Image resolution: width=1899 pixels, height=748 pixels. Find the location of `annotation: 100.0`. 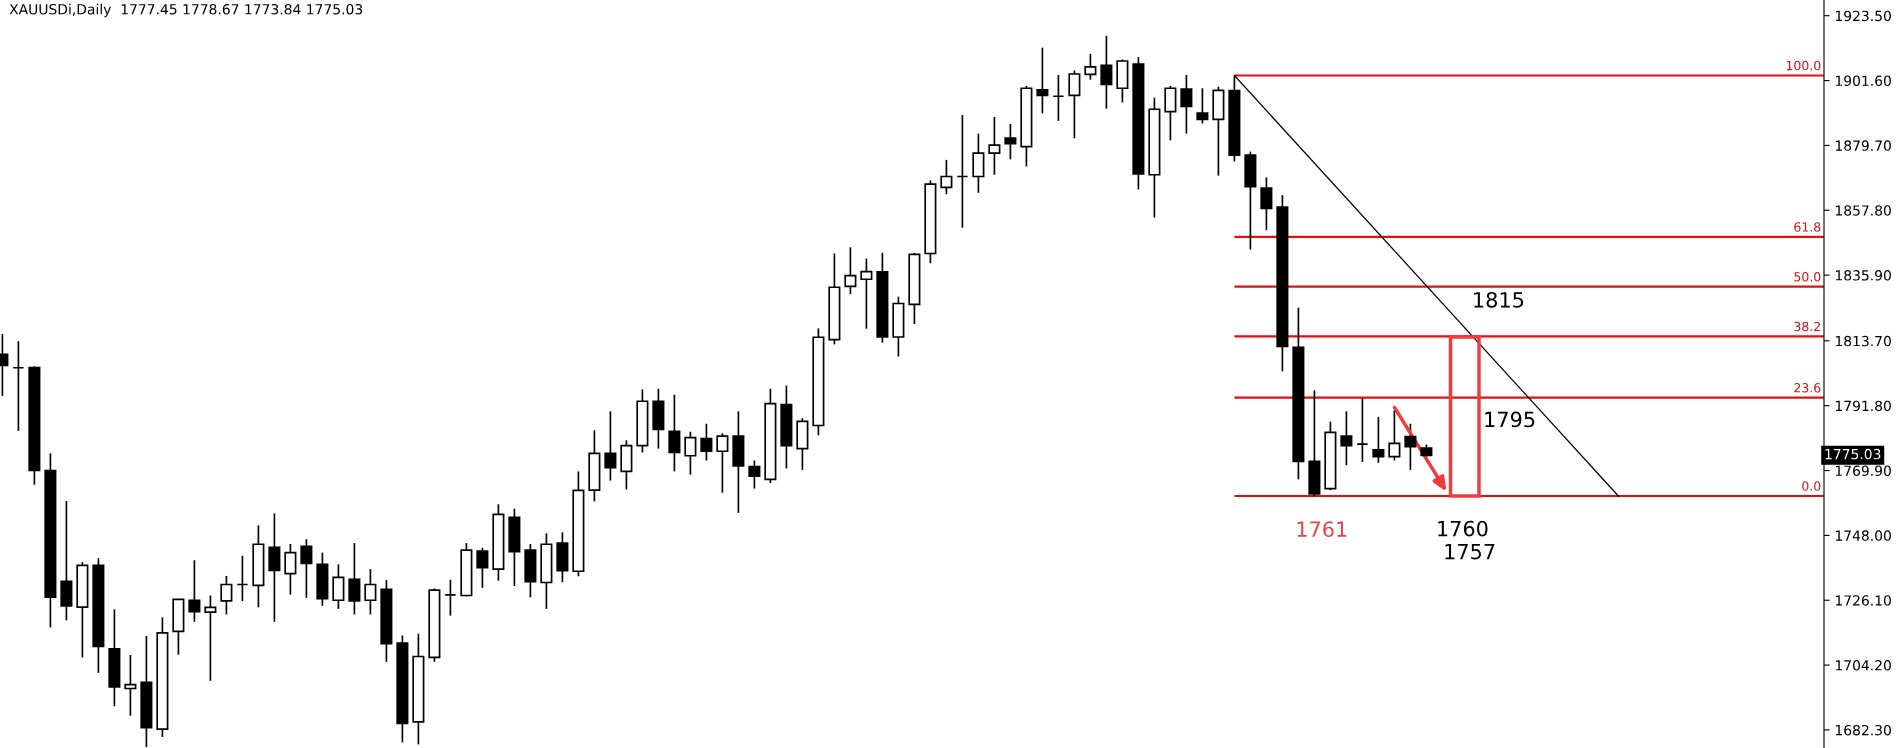

annotation: 100.0 is located at coordinates (1803, 65).